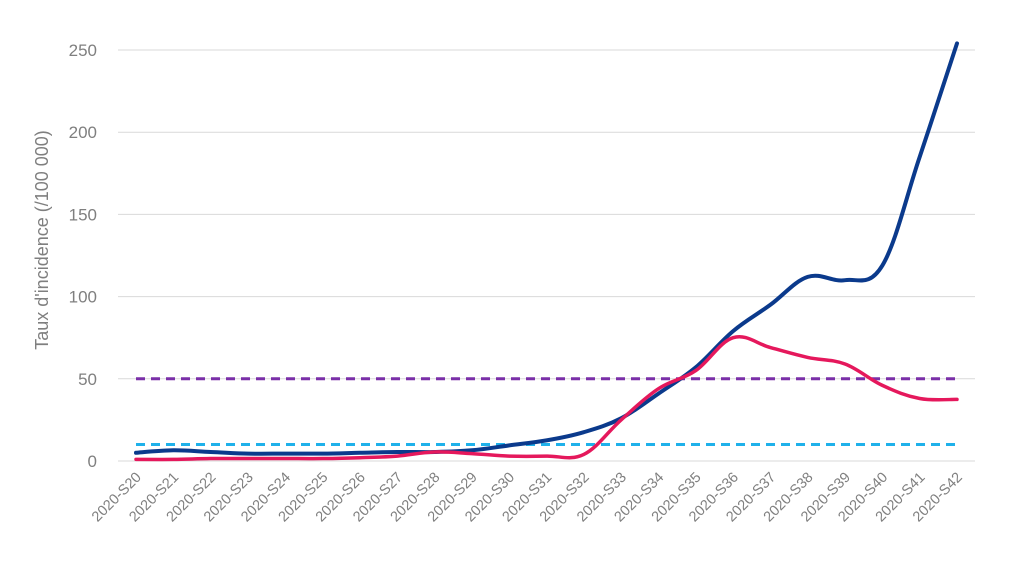  Describe the element at coordinates (92, 461) in the screenshot. I see `y-tick-label: 0` at that location.